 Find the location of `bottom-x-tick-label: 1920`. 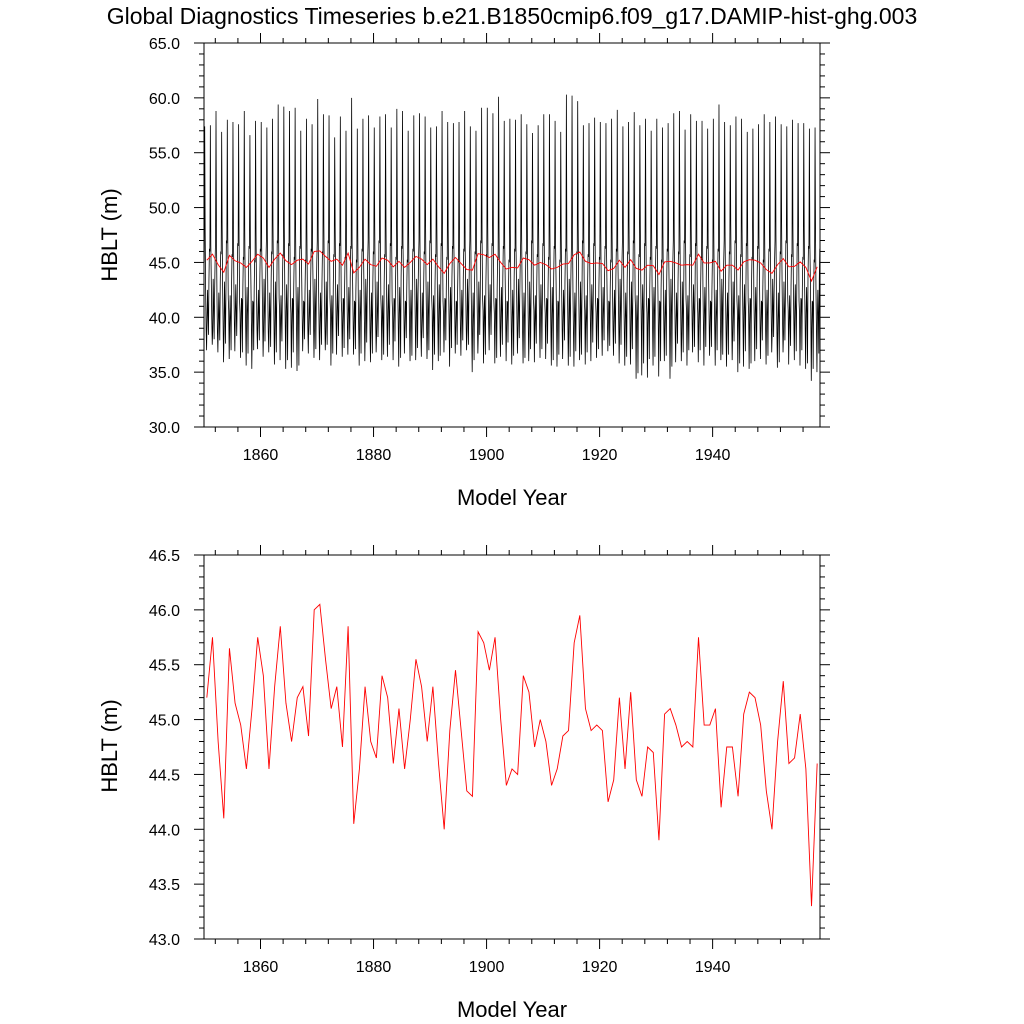

bottom-x-tick-label: 1920 is located at coordinates (600, 967).